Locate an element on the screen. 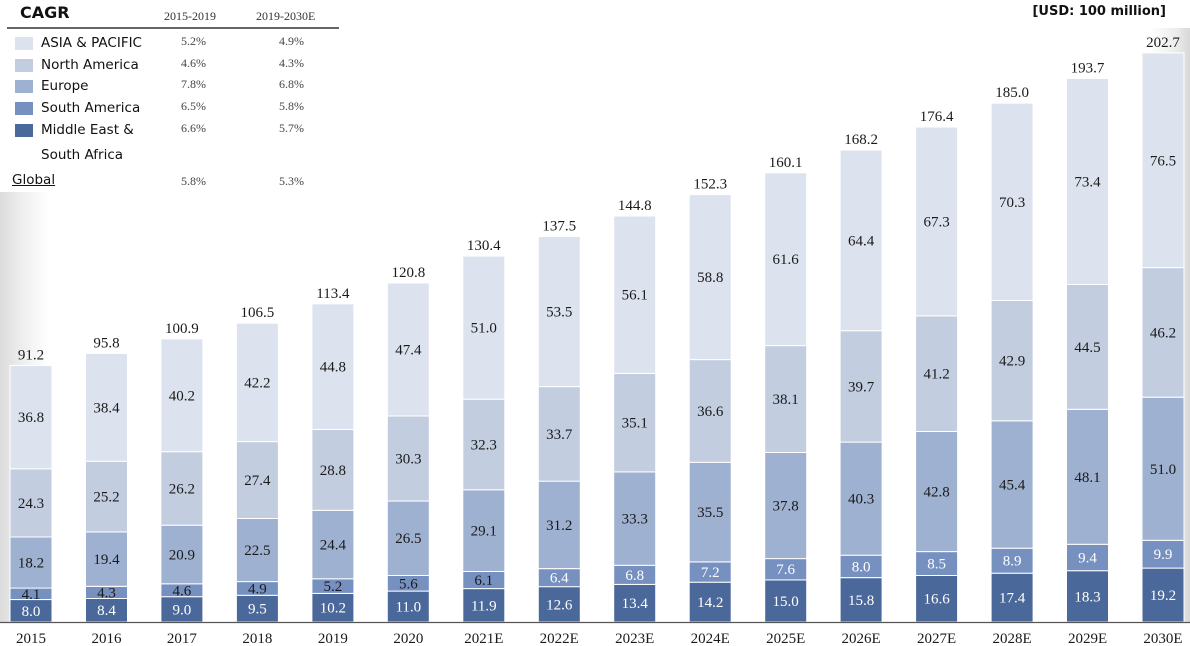  segment-label-middle-east-south-africa-2026e: 15.8 is located at coordinates (861, 601).